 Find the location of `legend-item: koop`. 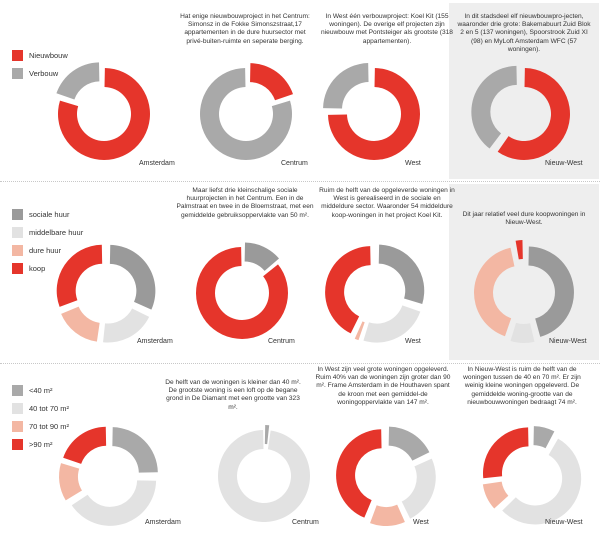

legend-item: koop is located at coordinates (47, 268).